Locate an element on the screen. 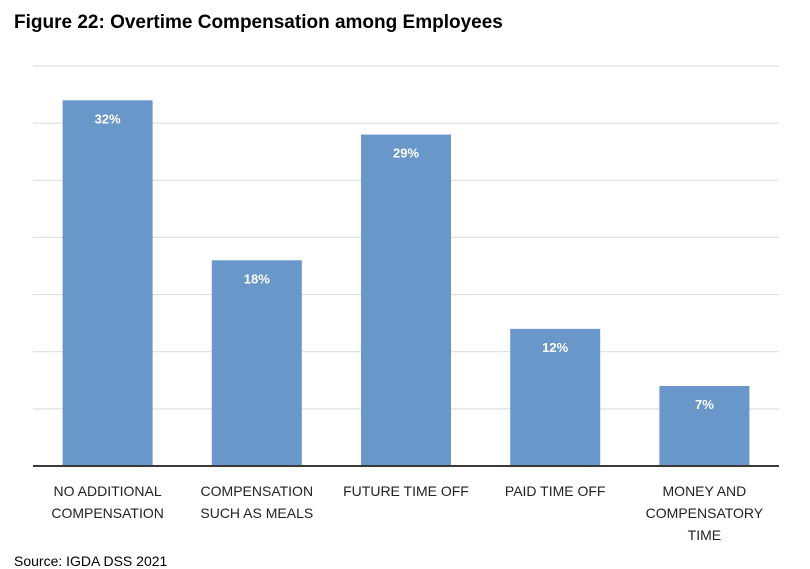 This screenshot has width=810, height=569. source-note: Source: IGDA DSS 2021 is located at coordinates (91, 561).